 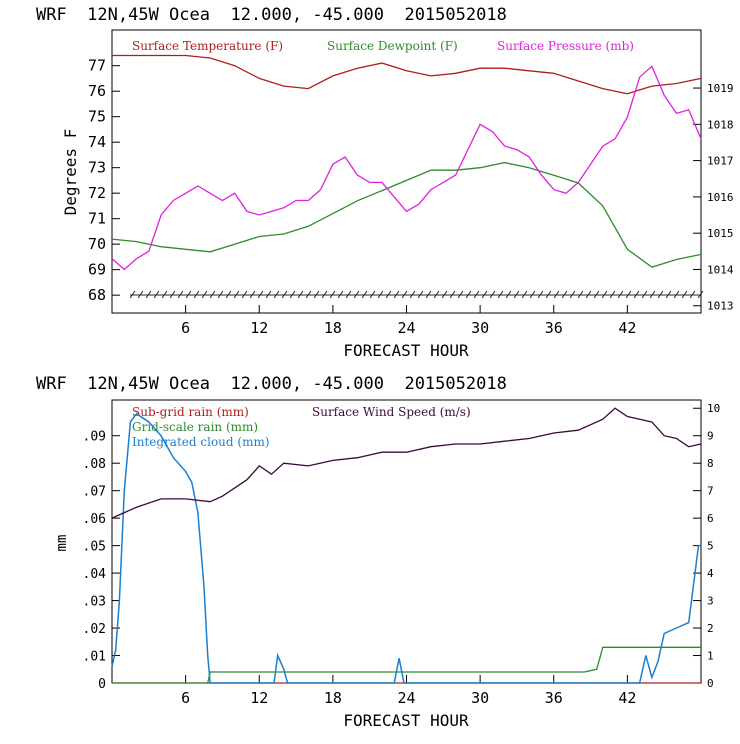 I want to click on y2-tick-label: 2, so click(x=710, y=628).